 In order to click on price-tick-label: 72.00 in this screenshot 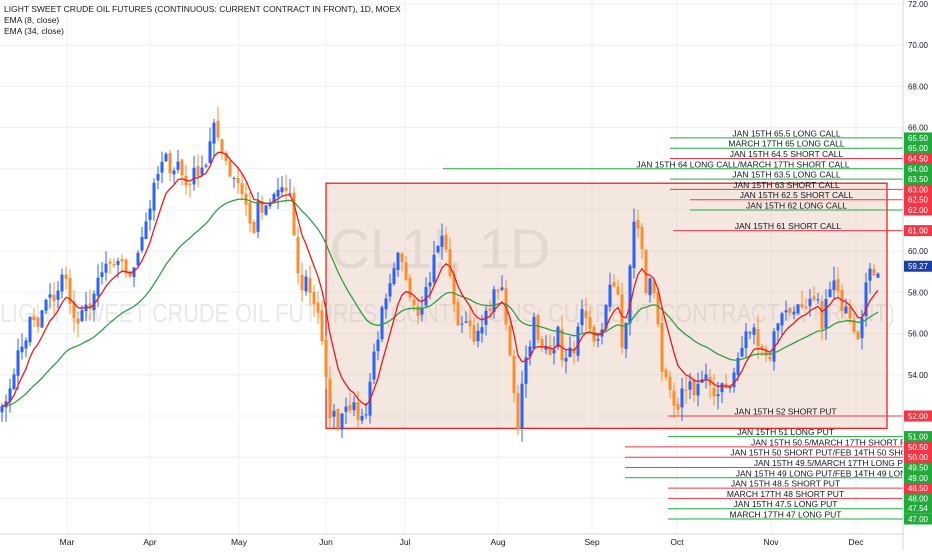, I will do `click(918, 4)`.